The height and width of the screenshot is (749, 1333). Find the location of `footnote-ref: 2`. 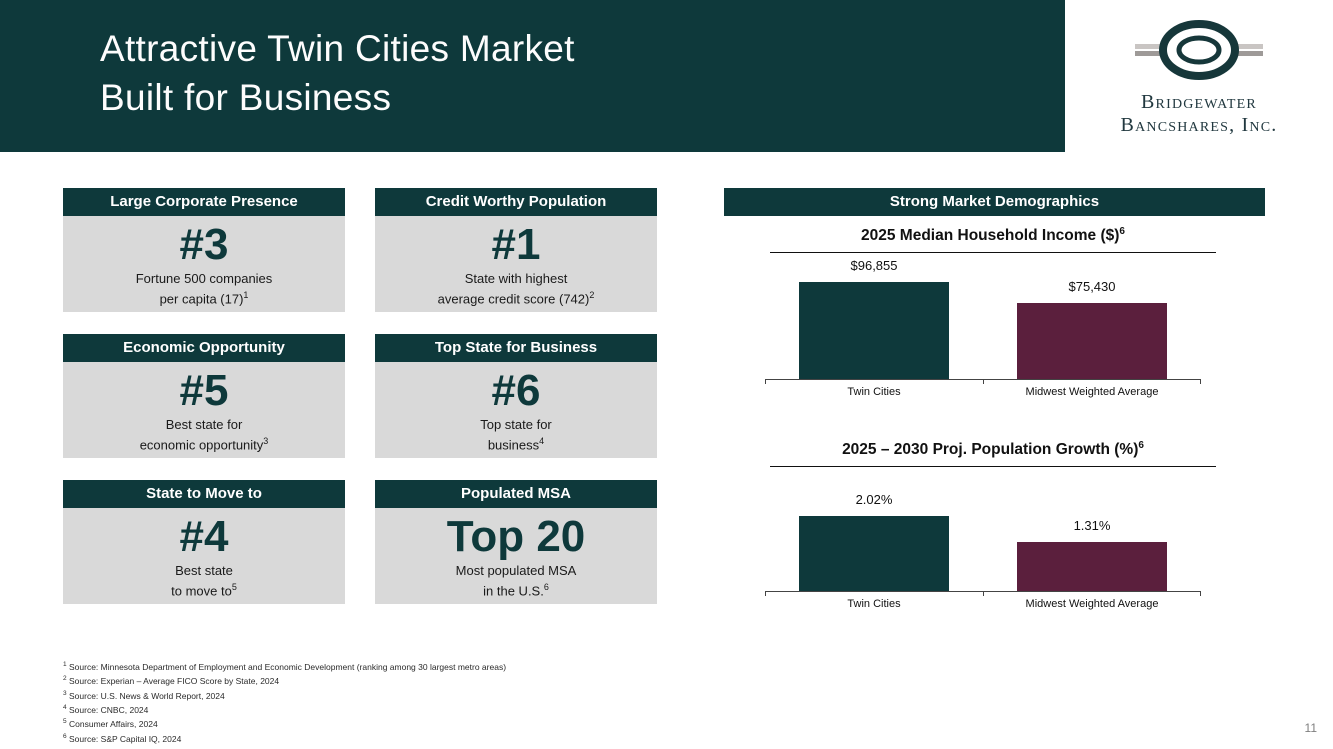

footnote-ref: 2 is located at coordinates (592, 295).